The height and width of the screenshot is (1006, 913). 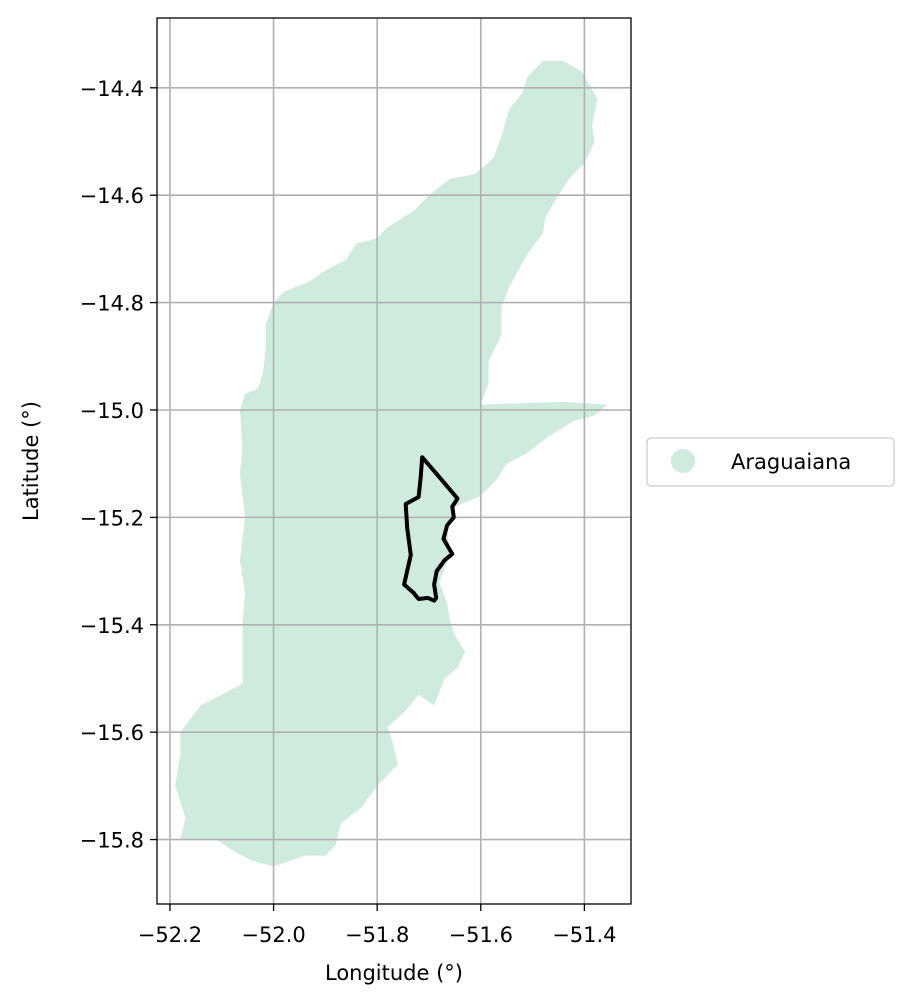 What do you see at coordinates (481, 935) in the screenshot?
I see `x-tick-label-3: −51.6` at bounding box center [481, 935].